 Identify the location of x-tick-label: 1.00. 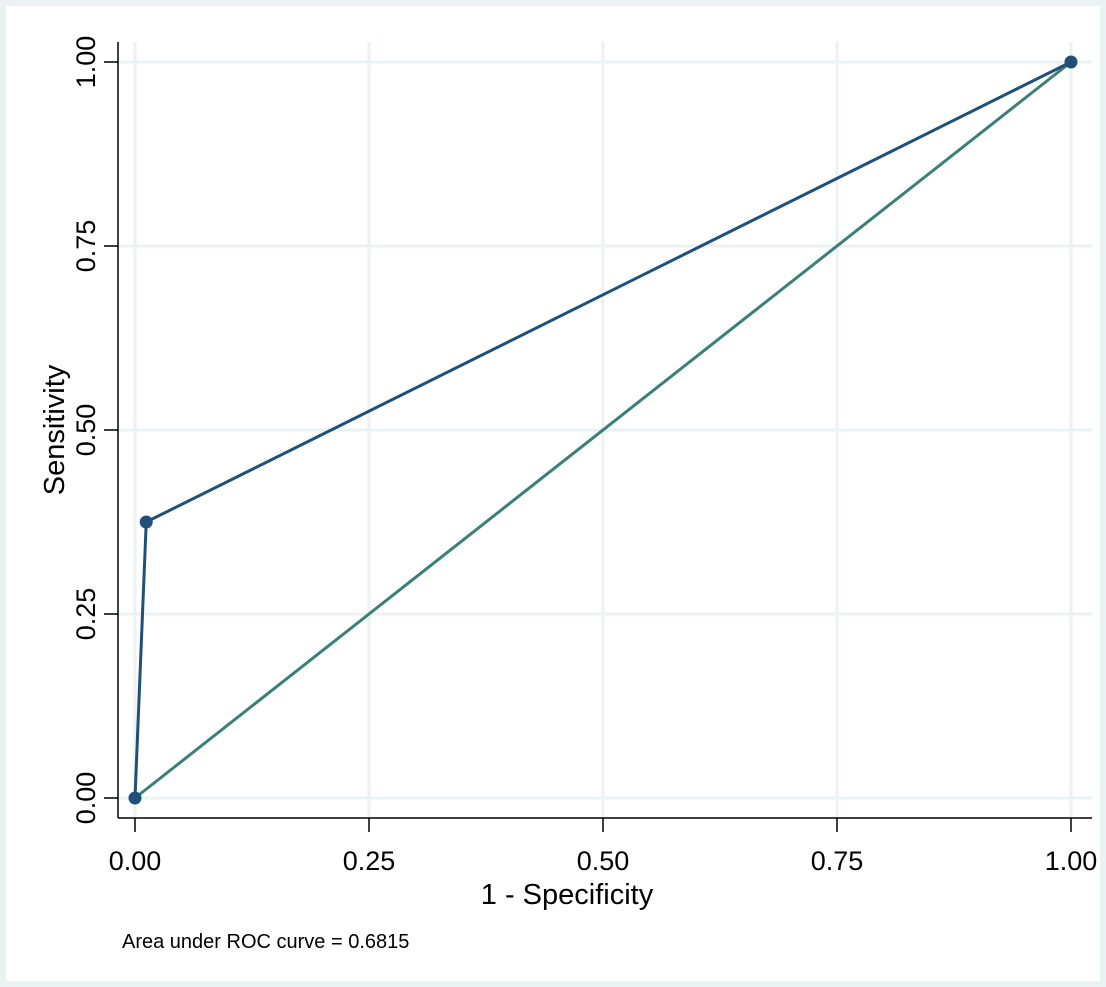
(1071, 861).